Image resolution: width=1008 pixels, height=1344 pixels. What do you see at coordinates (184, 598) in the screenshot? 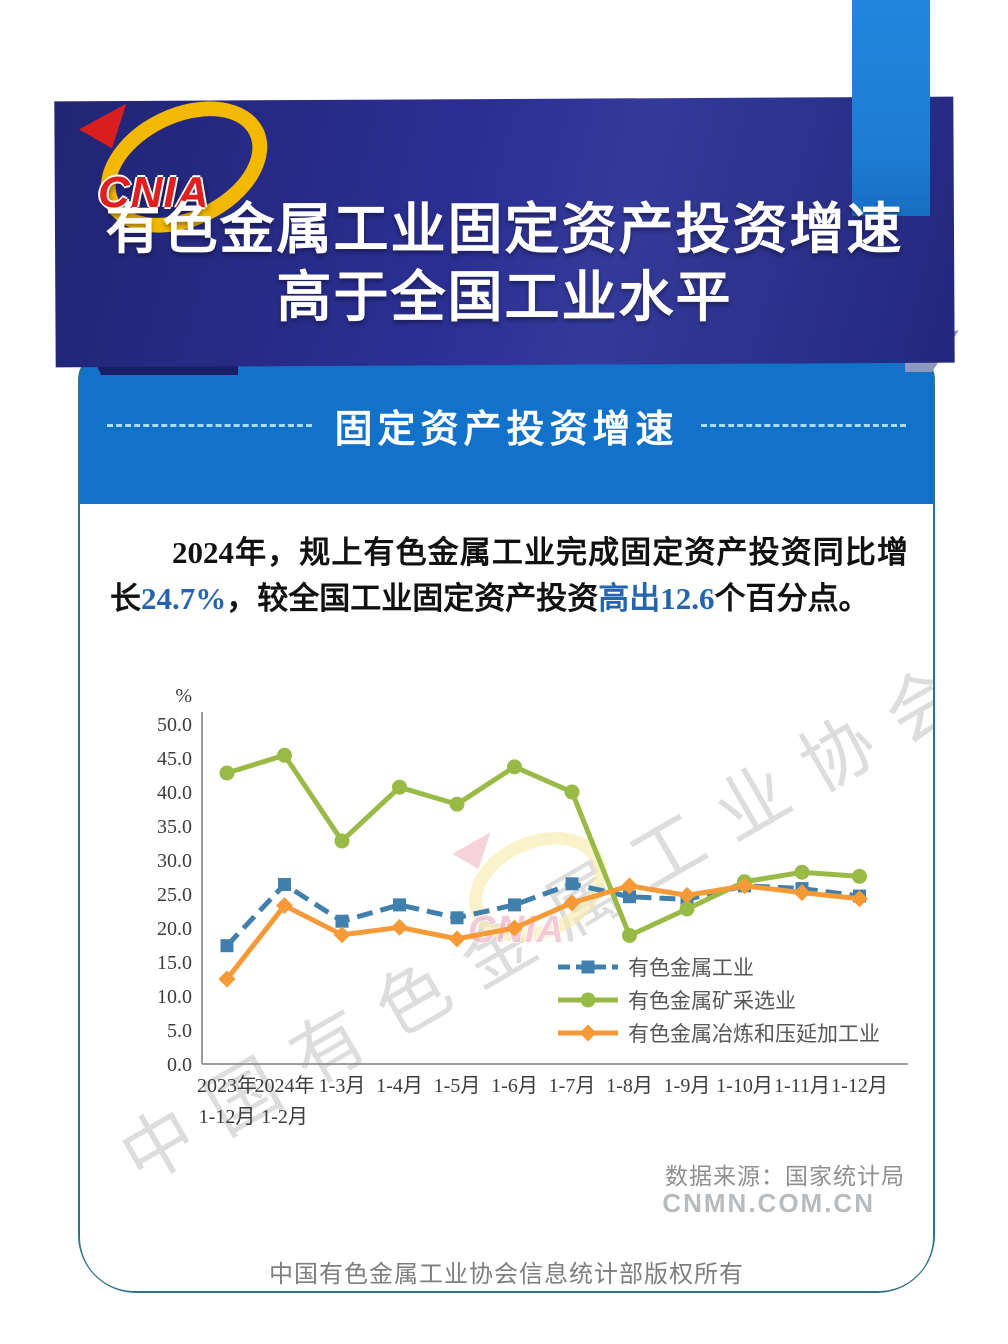
I see `summary-highlight-growth: 24.7%` at bounding box center [184, 598].